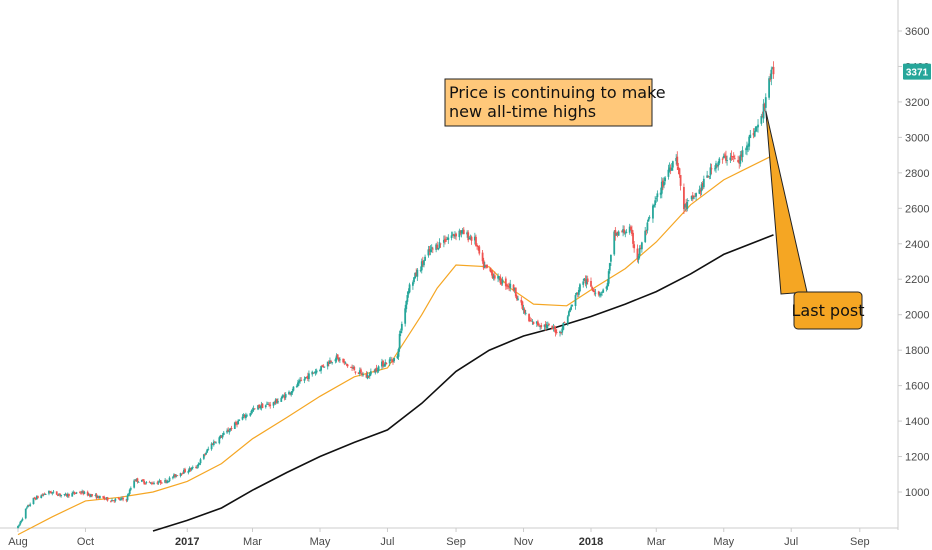 The image size is (932, 550). Describe the element at coordinates (656, 542) in the screenshot. I see `x-tick-label: Mar` at that location.